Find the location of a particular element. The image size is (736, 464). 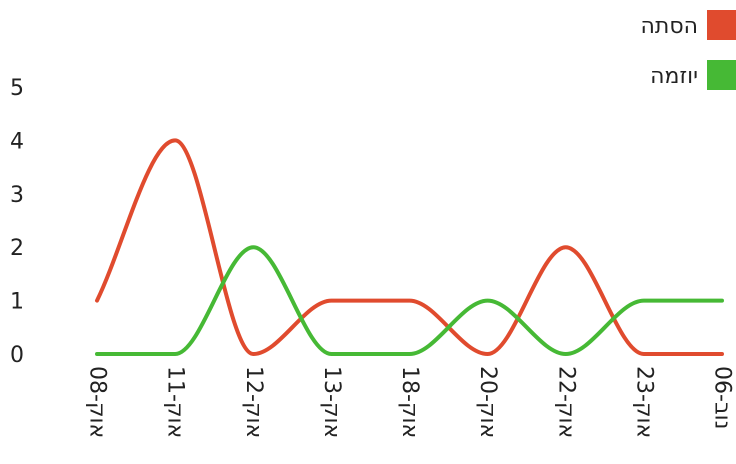

y-axis-ticks: 0 1 2 3 4 5 is located at coordinates (17, 222).